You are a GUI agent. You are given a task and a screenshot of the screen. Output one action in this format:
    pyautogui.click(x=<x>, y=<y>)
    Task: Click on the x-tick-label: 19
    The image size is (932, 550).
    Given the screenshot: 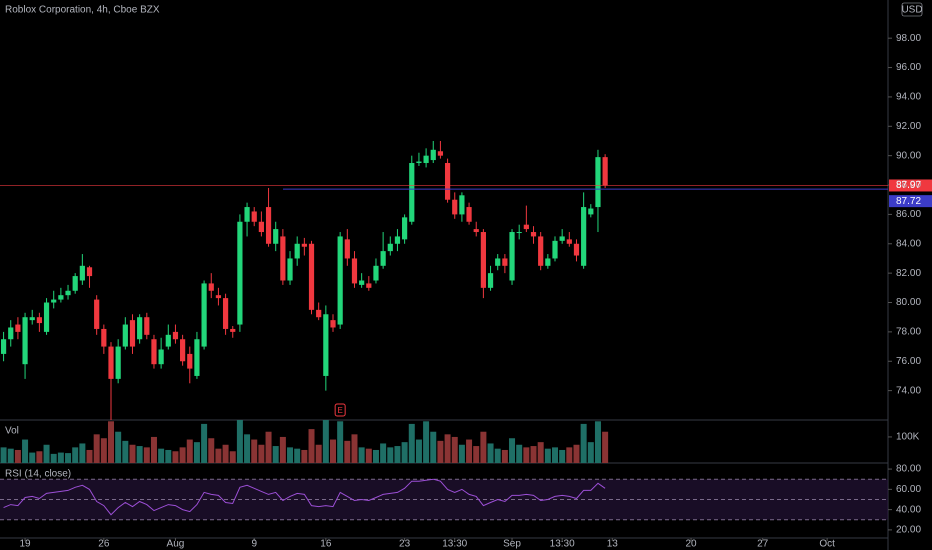 What is the action you would take?
    pyautogui.click(x=26, y=544)
    